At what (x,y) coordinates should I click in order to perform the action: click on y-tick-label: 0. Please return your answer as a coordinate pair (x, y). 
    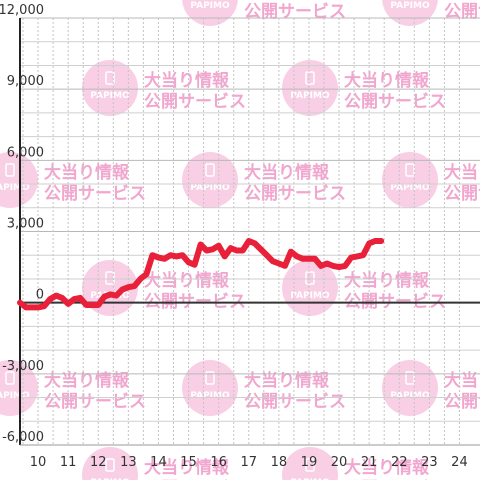
    Looking at the image, I should click on (40, 295).